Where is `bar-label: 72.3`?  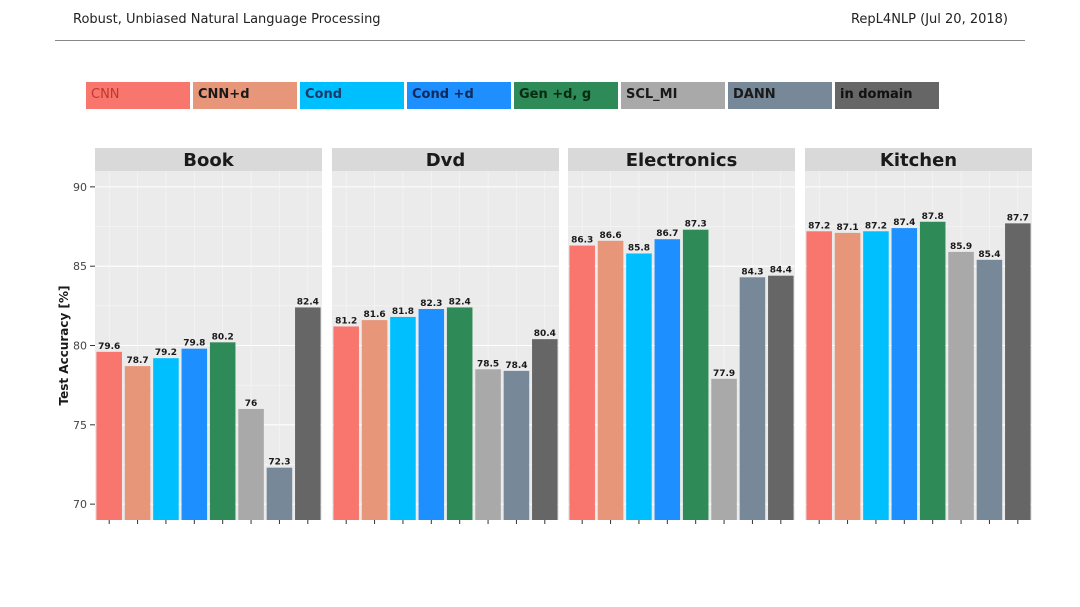 bar-label: 72.3 is located at coordinates (279, 463).